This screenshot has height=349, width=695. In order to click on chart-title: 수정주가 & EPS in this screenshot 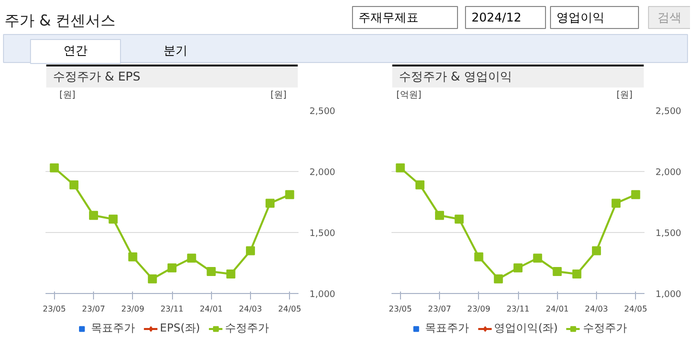, I will do `click(96, 77)`.